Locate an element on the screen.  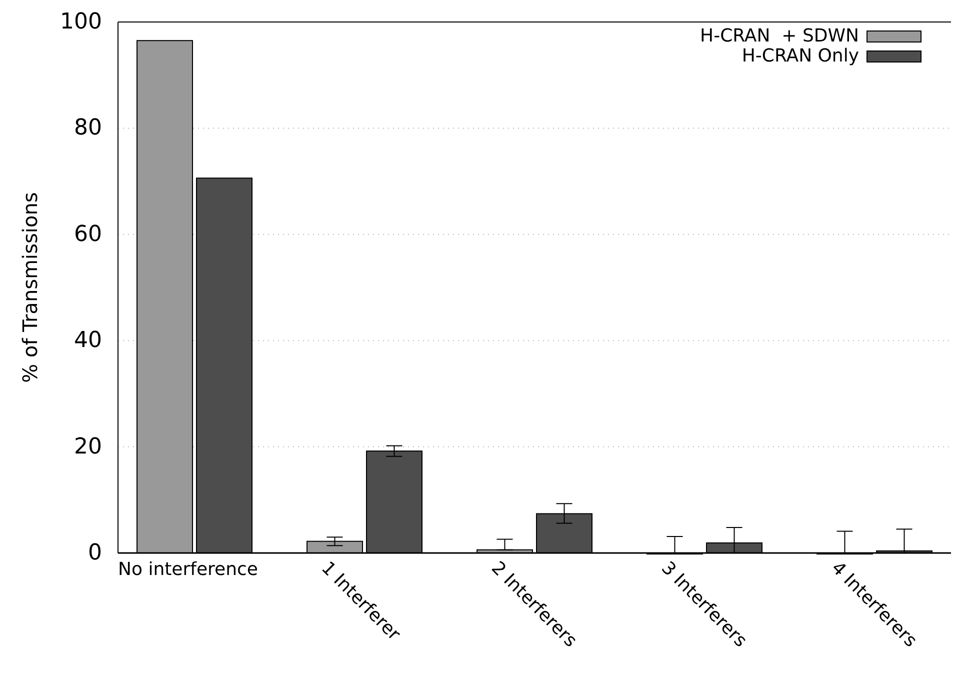
y-tick-label: 100 is located at coordinates (81, 22).